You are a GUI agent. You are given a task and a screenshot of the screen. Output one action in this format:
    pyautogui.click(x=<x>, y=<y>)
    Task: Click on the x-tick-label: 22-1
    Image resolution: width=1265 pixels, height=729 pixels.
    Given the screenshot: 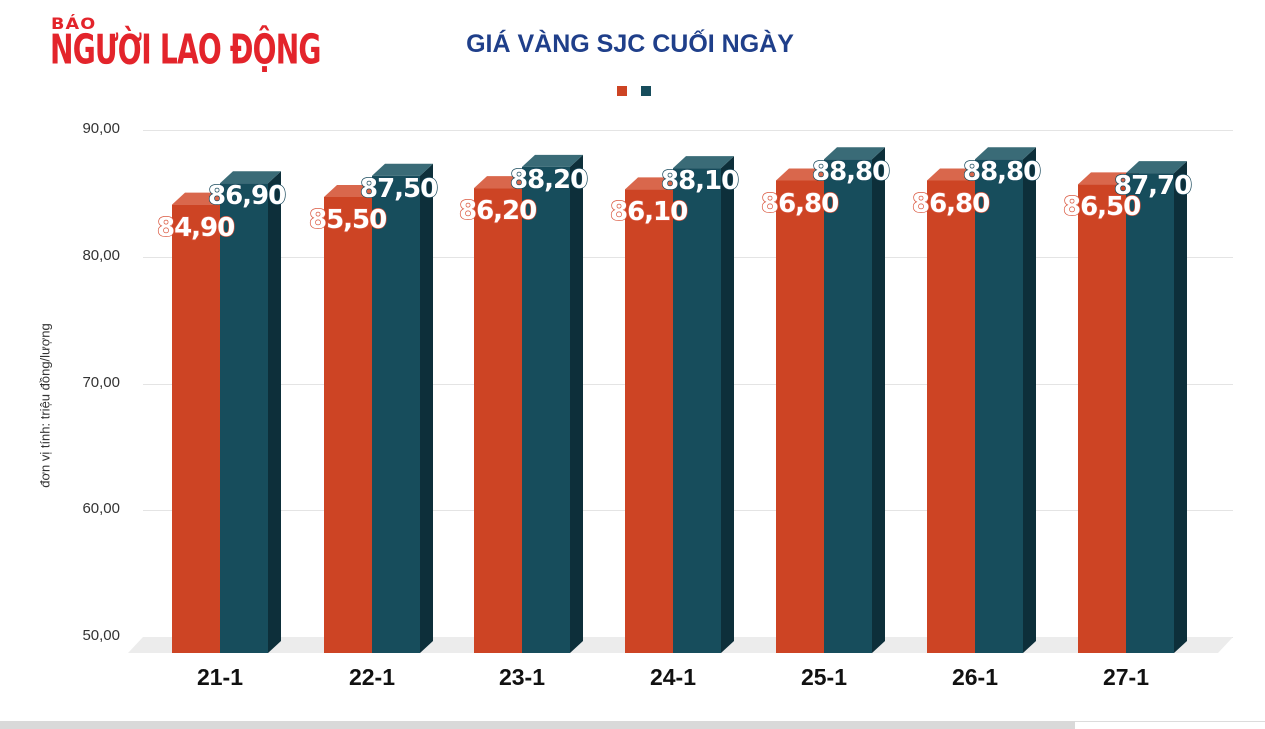 What is the action you would take?
    pyautogui.click(x=372, y=677)
    